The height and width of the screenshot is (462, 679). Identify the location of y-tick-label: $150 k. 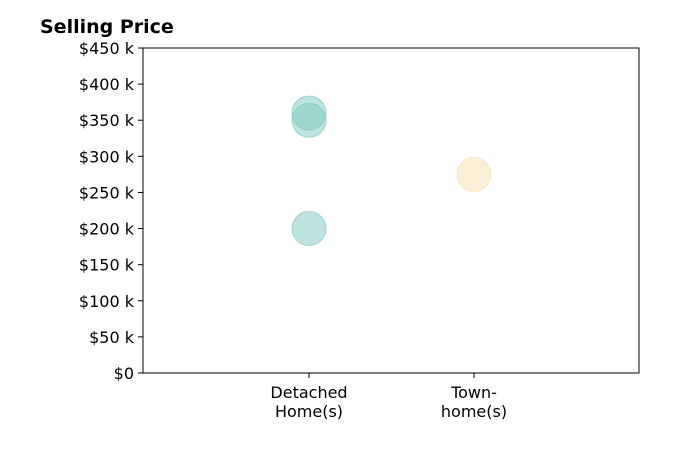
(107, 265).